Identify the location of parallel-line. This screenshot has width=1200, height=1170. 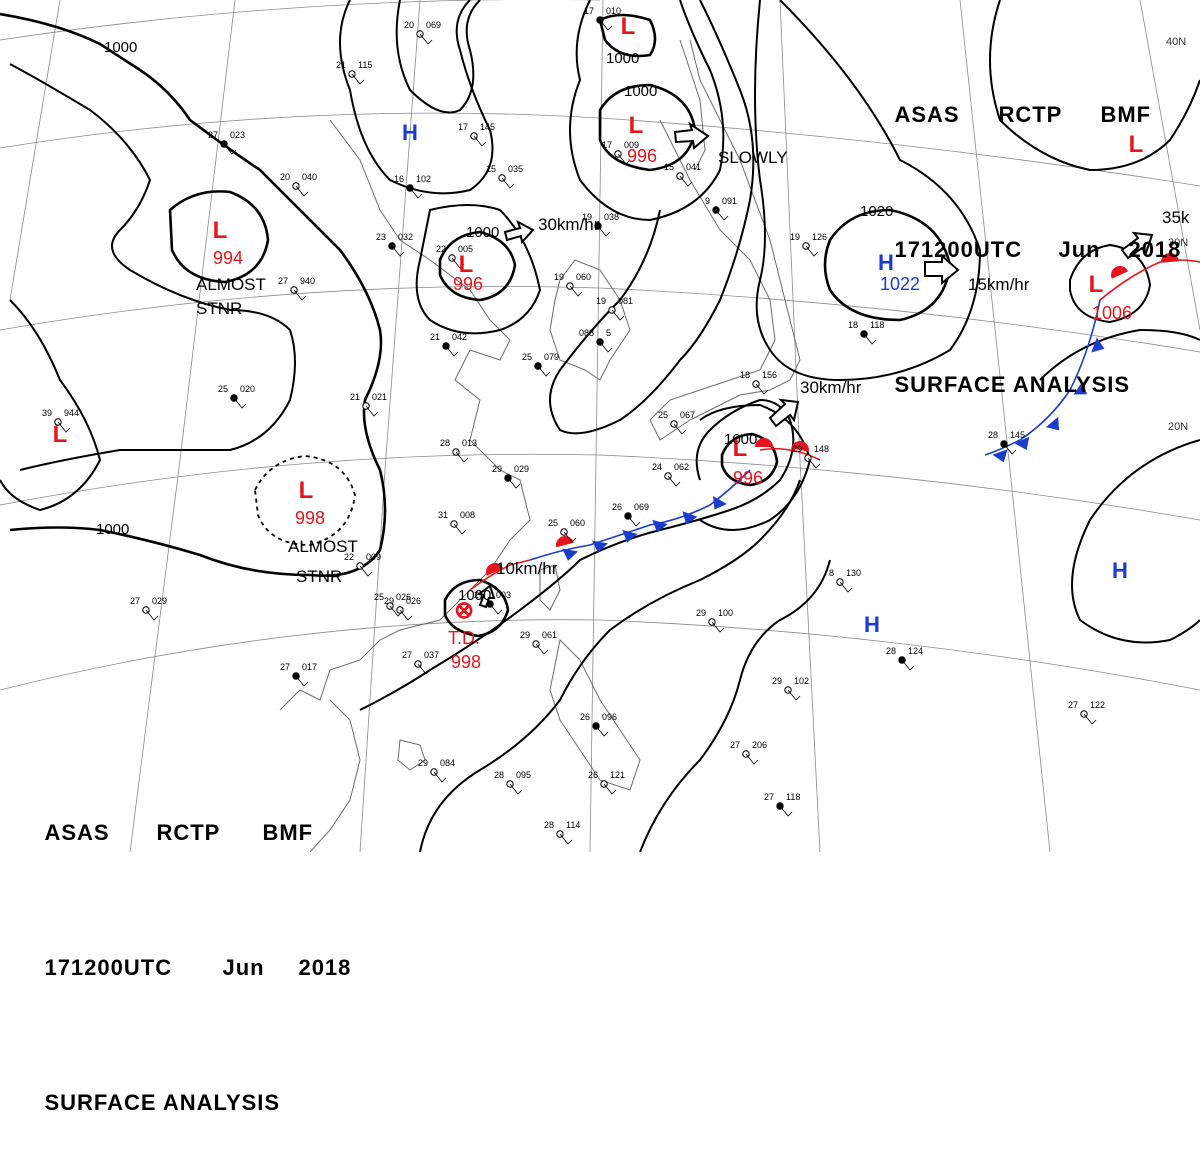
(600, 319).